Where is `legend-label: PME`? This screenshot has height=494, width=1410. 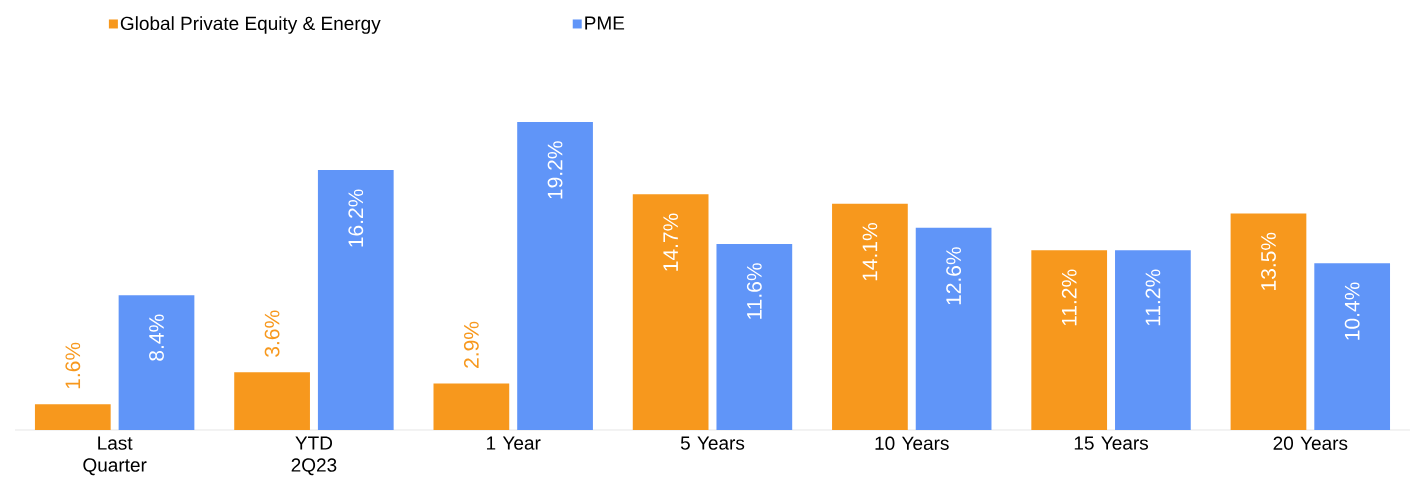 legend-label: PME is located at coordinates (605, 23).